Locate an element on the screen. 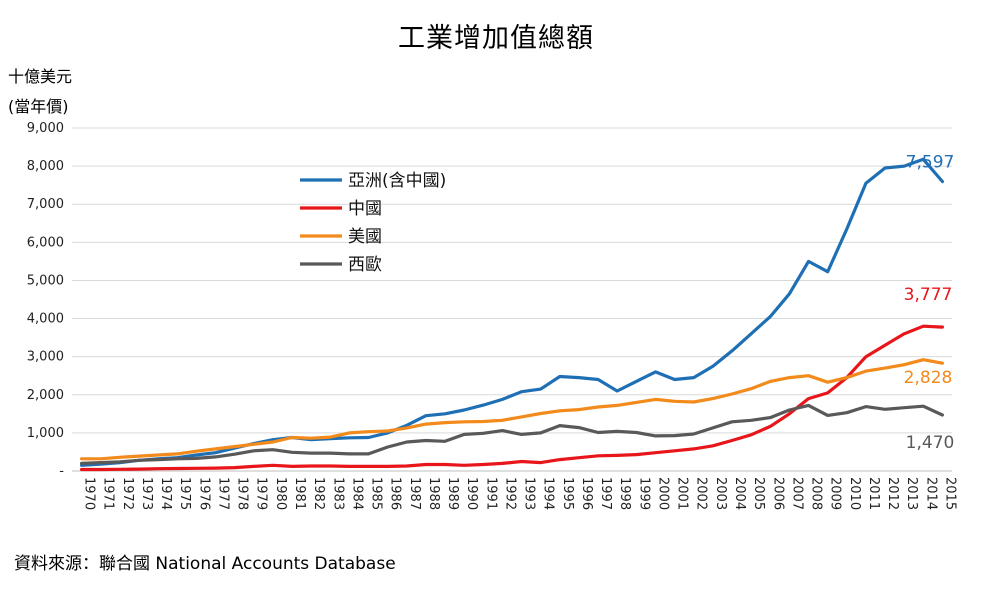  x-tick-label: 1990 is located at coordinates (471, 493).